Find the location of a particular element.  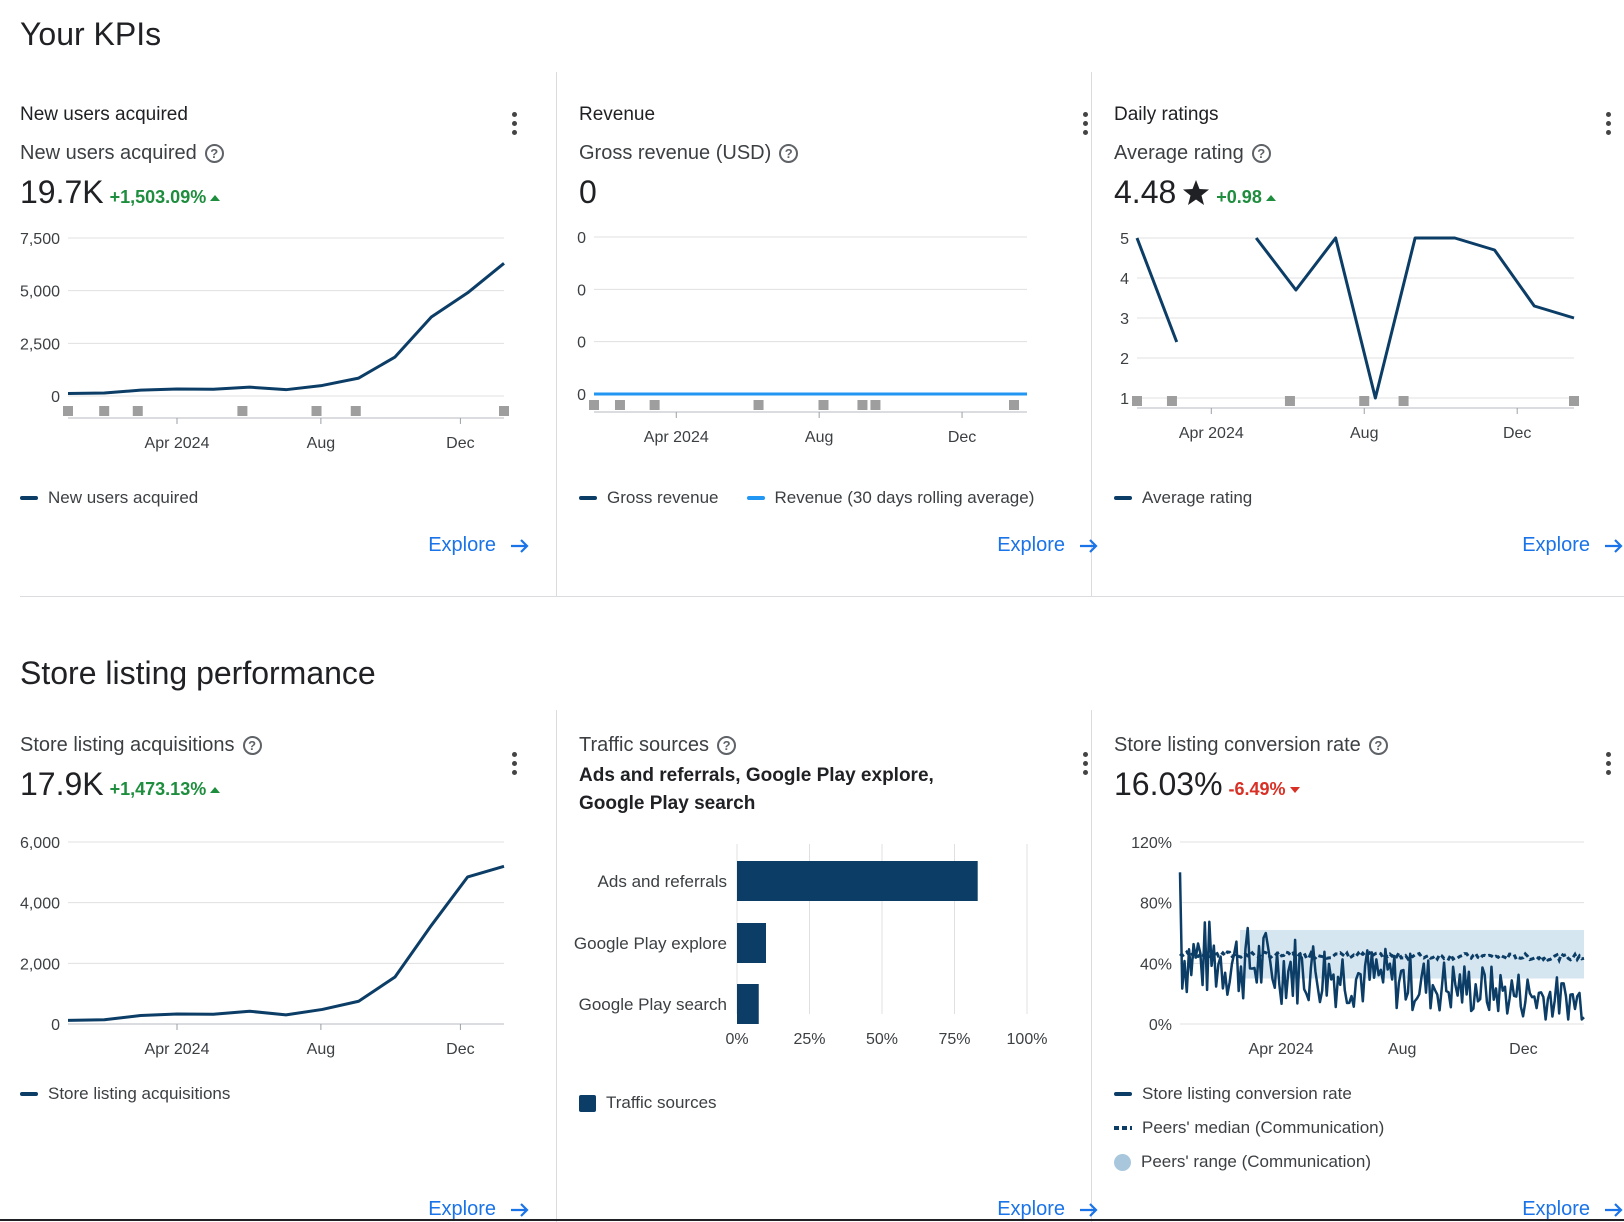

y-tick-label: 120% is located at coordinates (1151, 843).